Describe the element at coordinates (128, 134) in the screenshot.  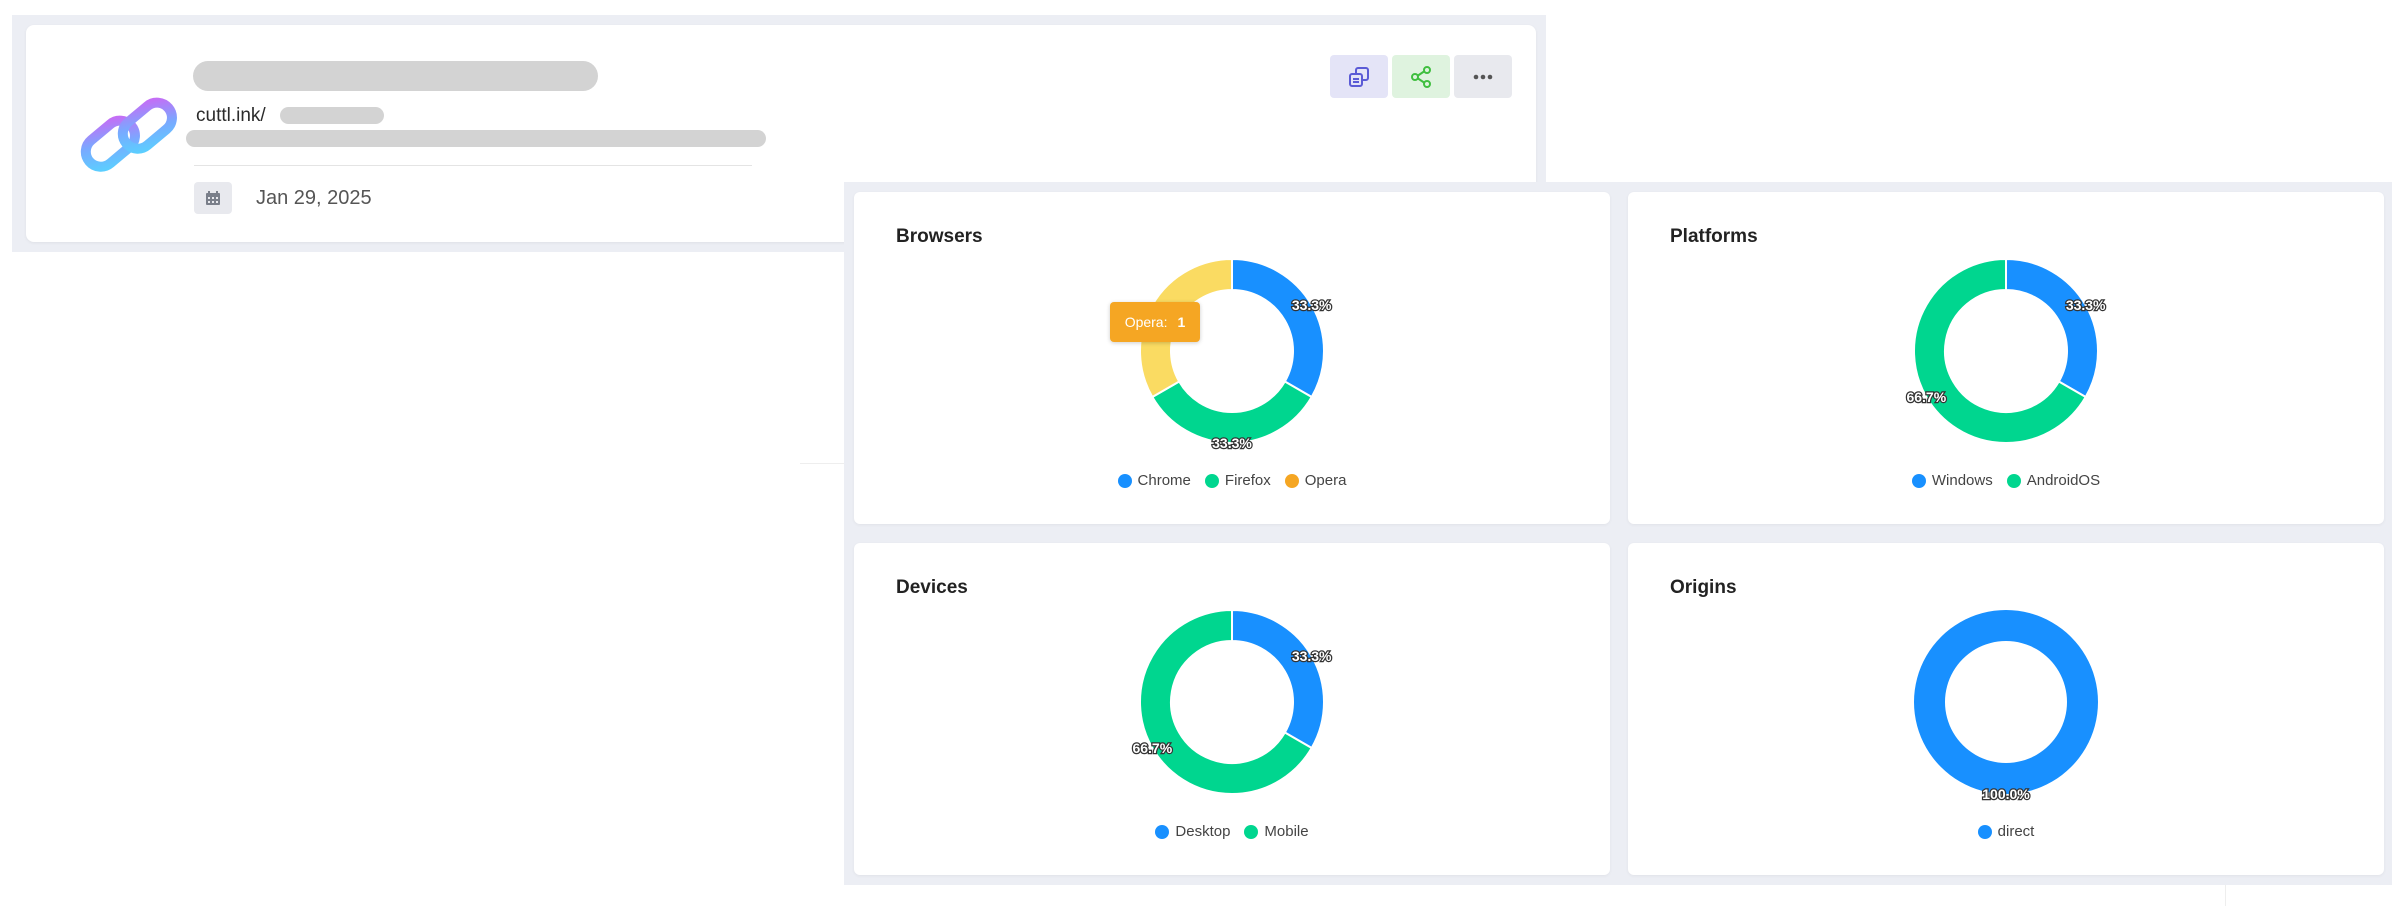
I see `chain-link-logo-icon` at that location.